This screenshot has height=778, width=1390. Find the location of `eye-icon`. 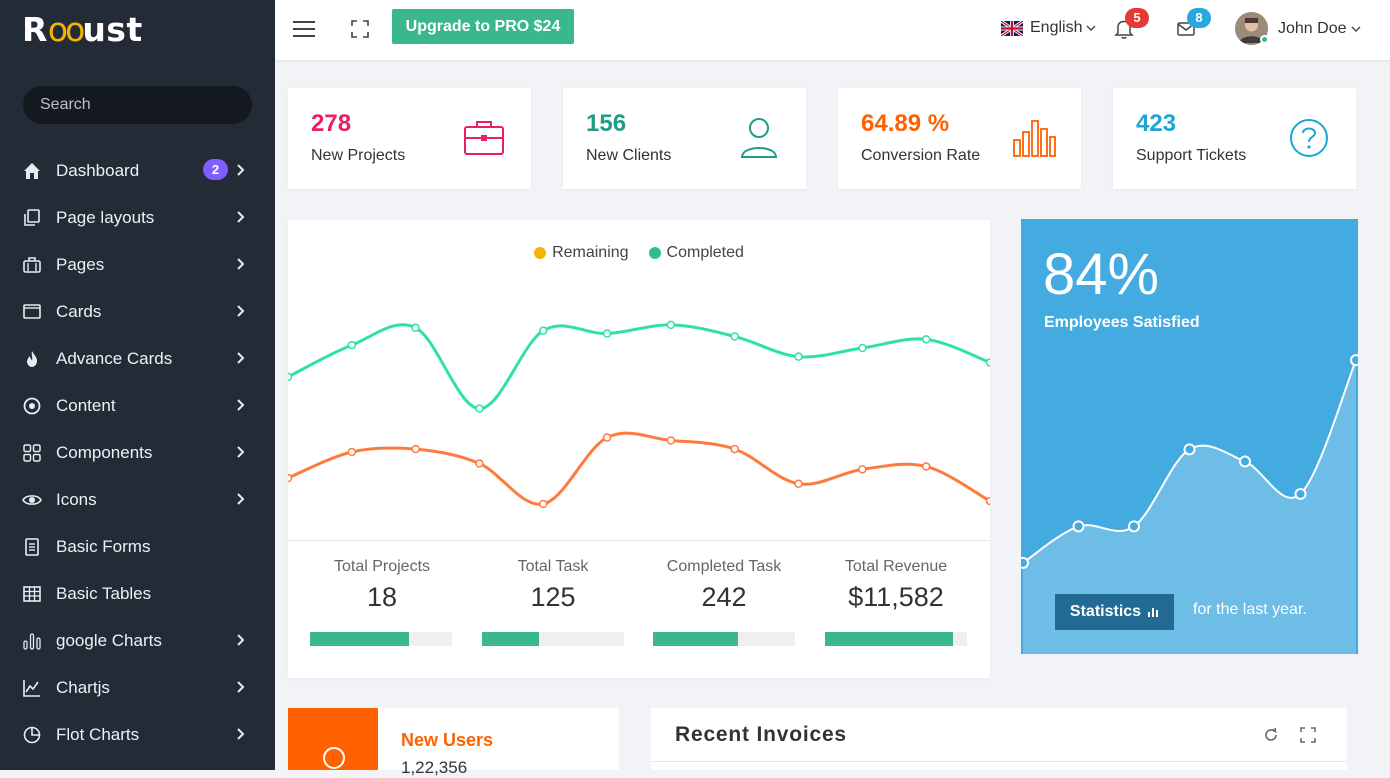

eye-icon is located at coordinates (32, 500).